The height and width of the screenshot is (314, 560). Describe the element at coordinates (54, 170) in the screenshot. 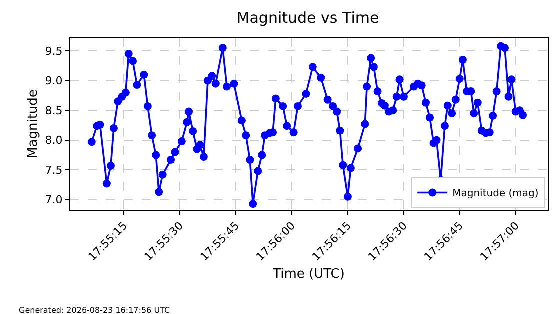

I see `y-tick-label: 7.5` at that location.